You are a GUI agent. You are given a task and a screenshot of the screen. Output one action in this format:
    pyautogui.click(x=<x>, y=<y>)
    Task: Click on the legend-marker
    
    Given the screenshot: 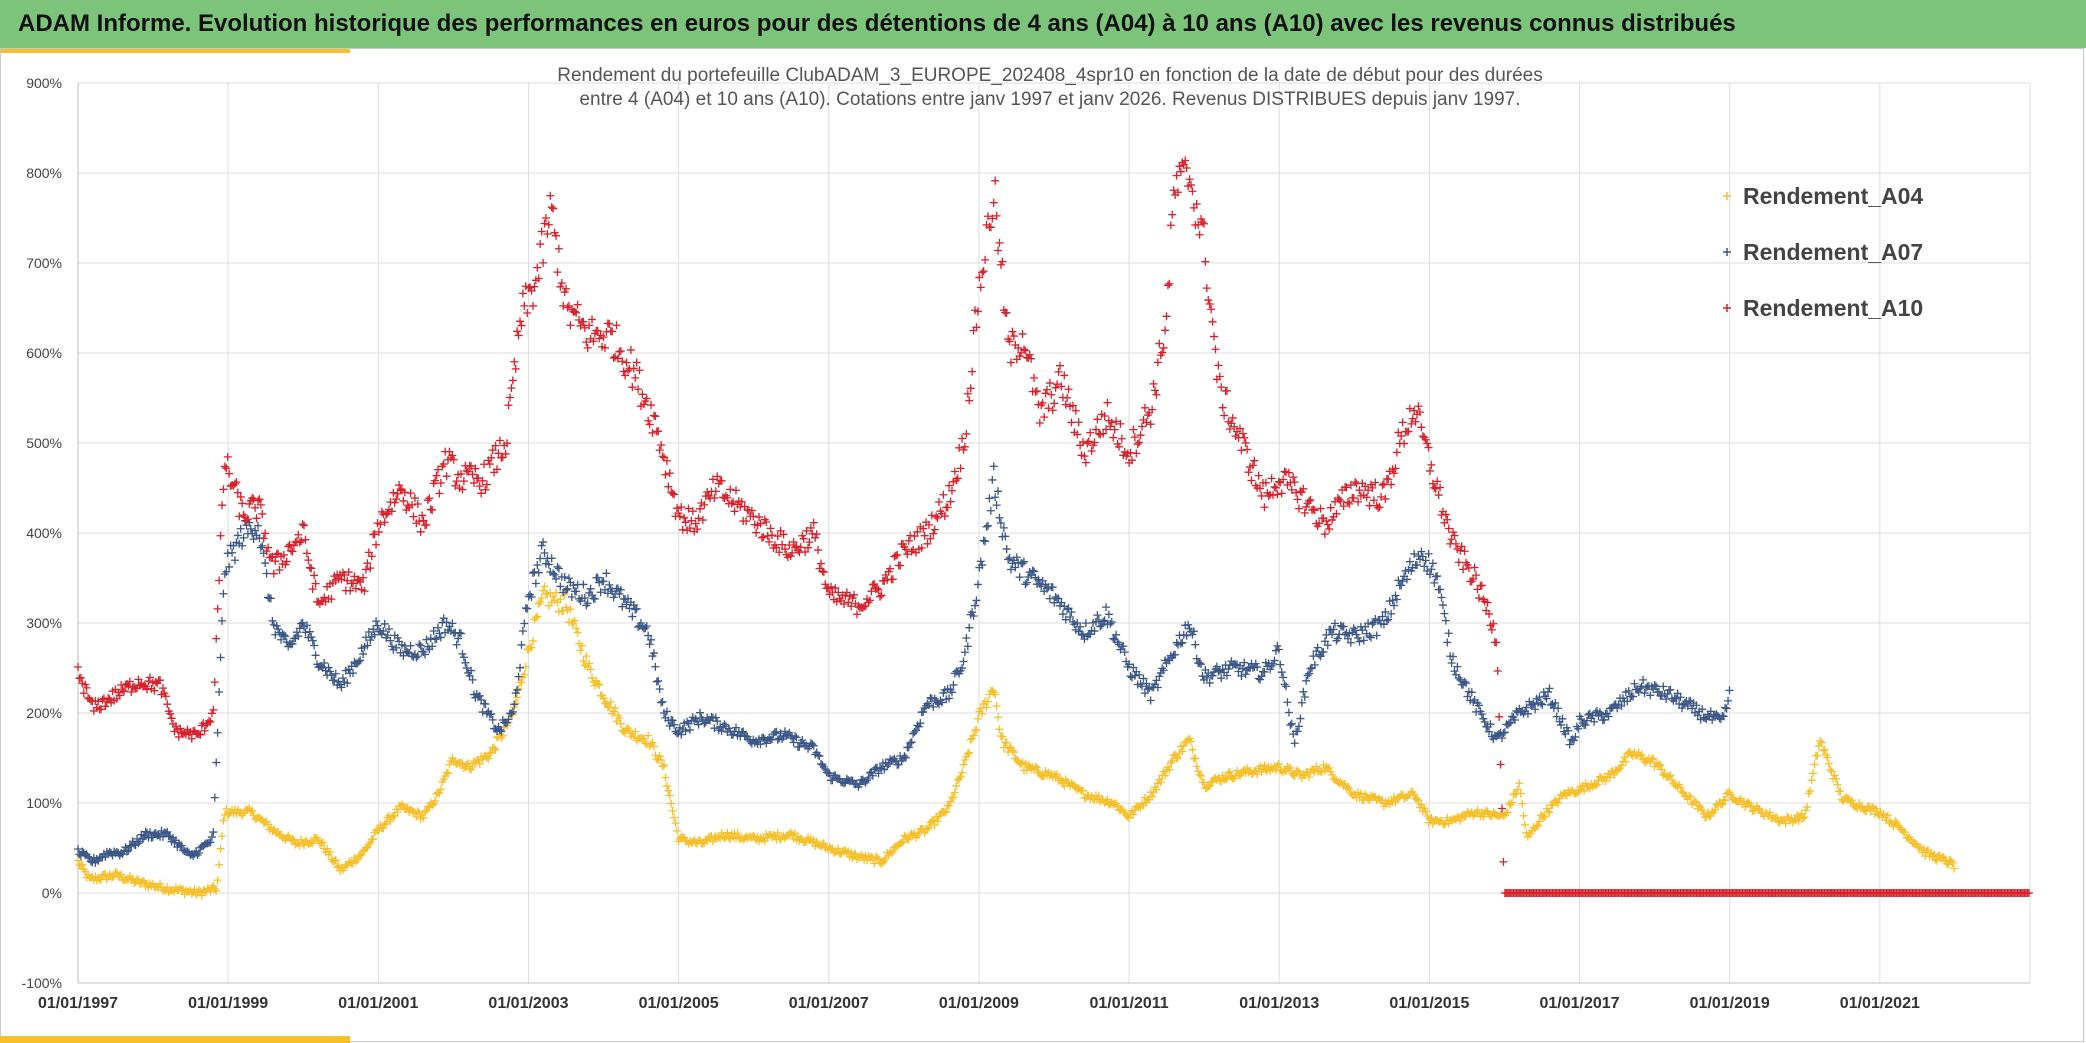 What is the action you would take?
    pyautogui.click(x=1727, y=252)
    